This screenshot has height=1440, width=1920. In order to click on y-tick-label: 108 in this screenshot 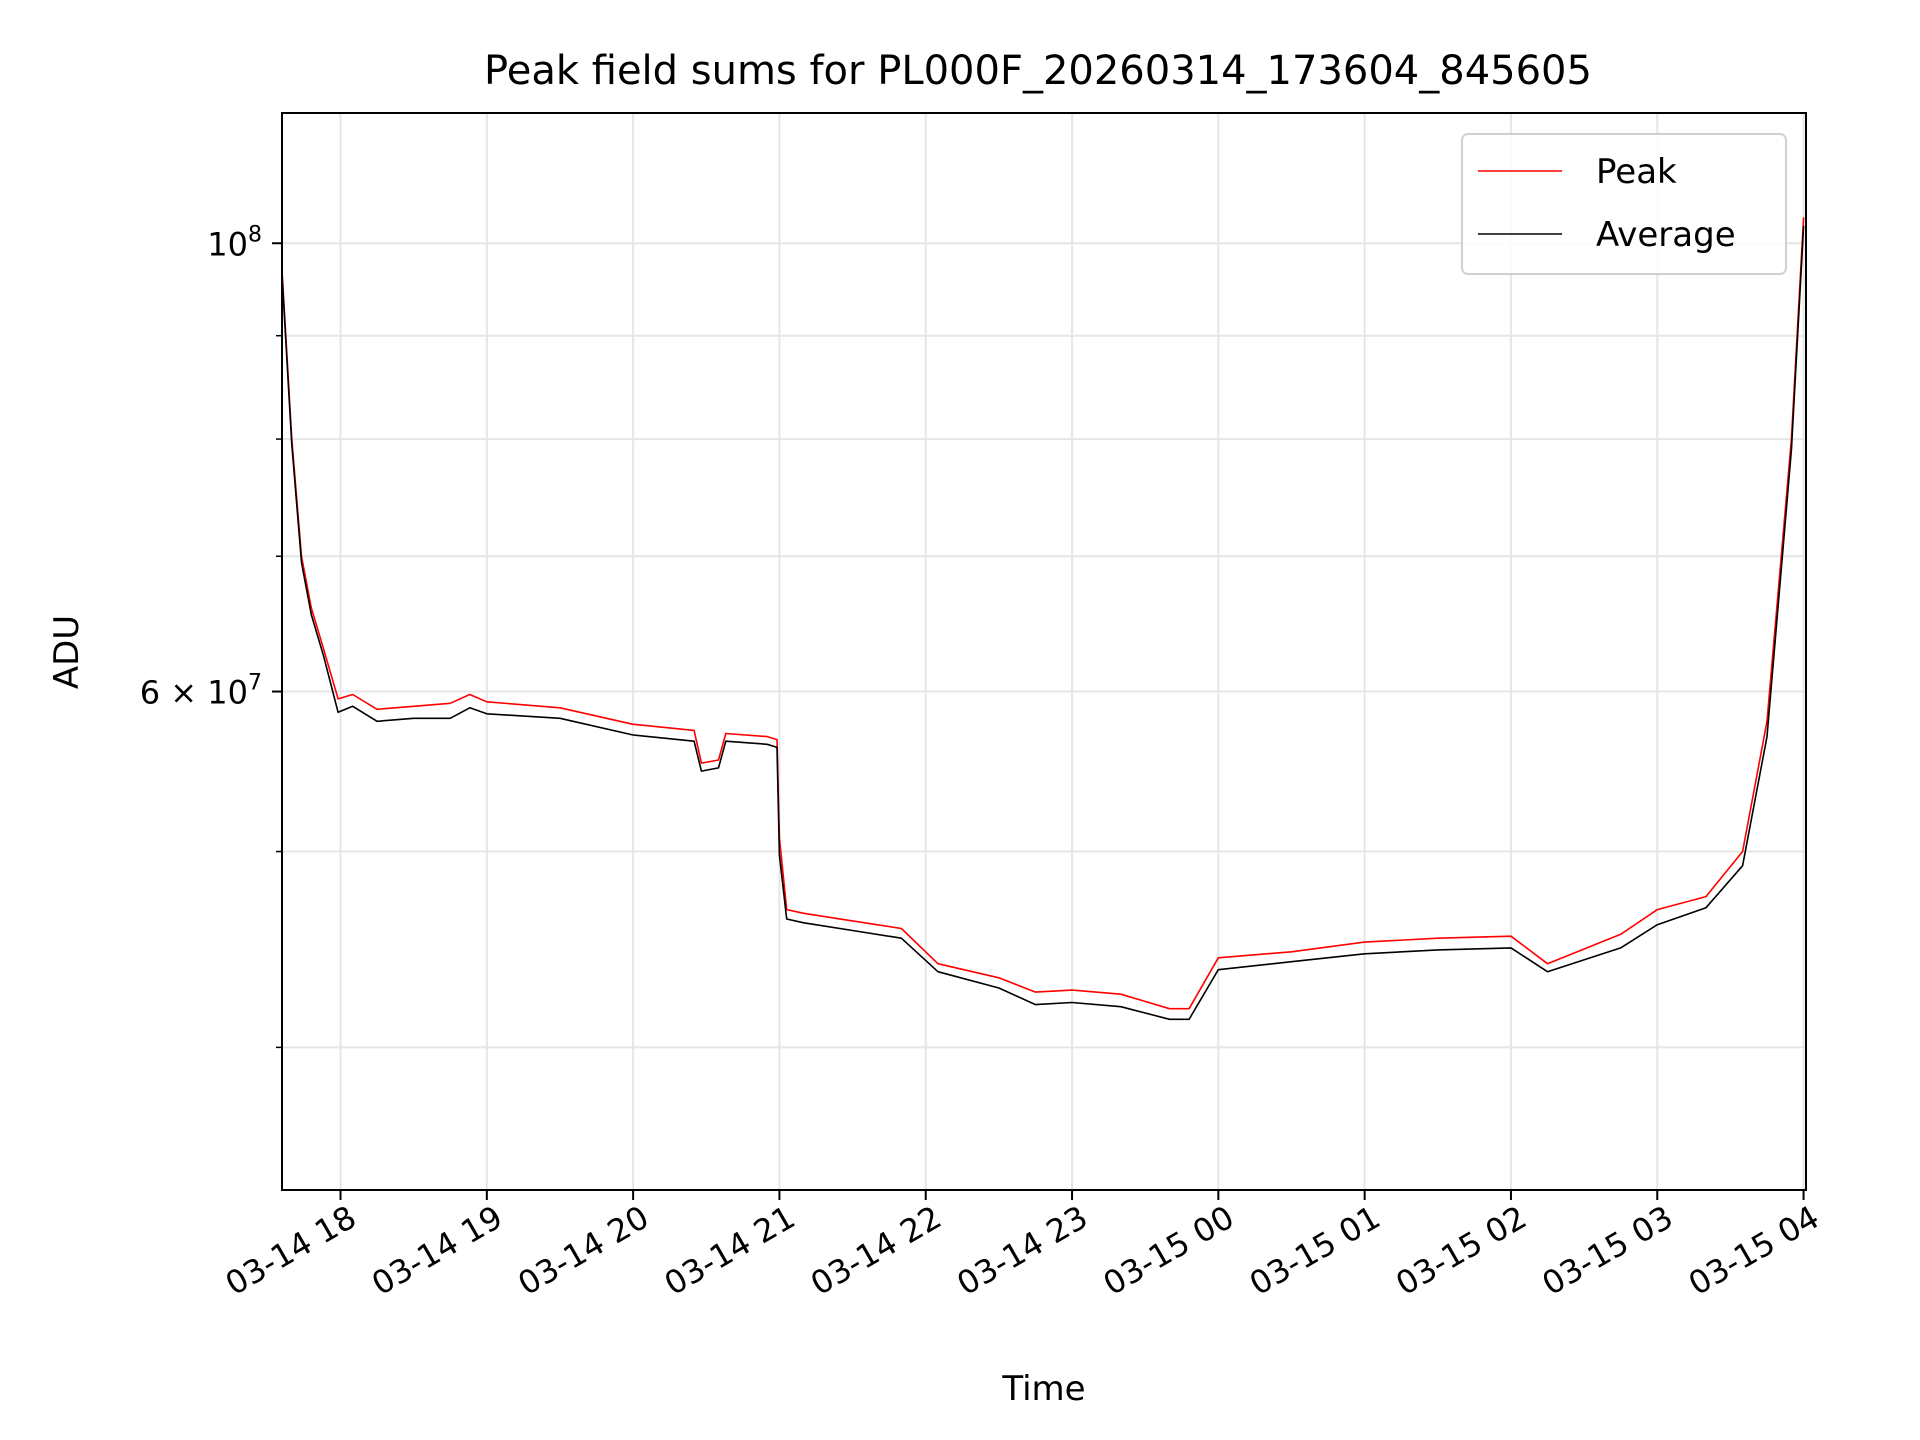, I will do `click(234, 242)`.